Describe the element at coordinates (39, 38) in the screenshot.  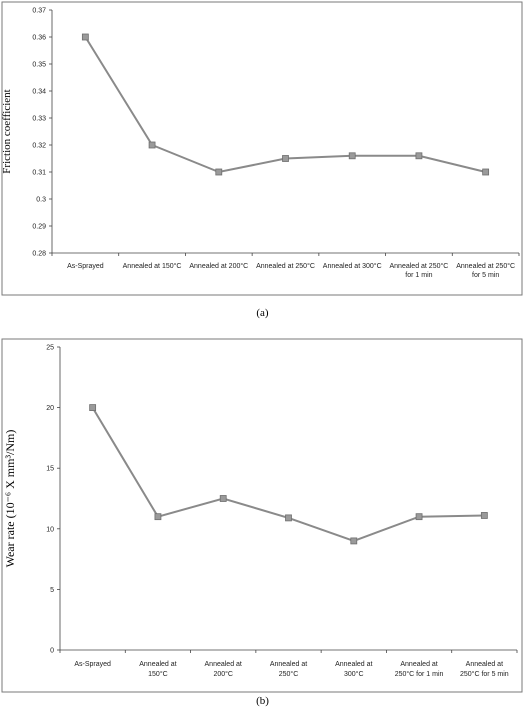
I see `y-tick-label: 0.36` at that location.